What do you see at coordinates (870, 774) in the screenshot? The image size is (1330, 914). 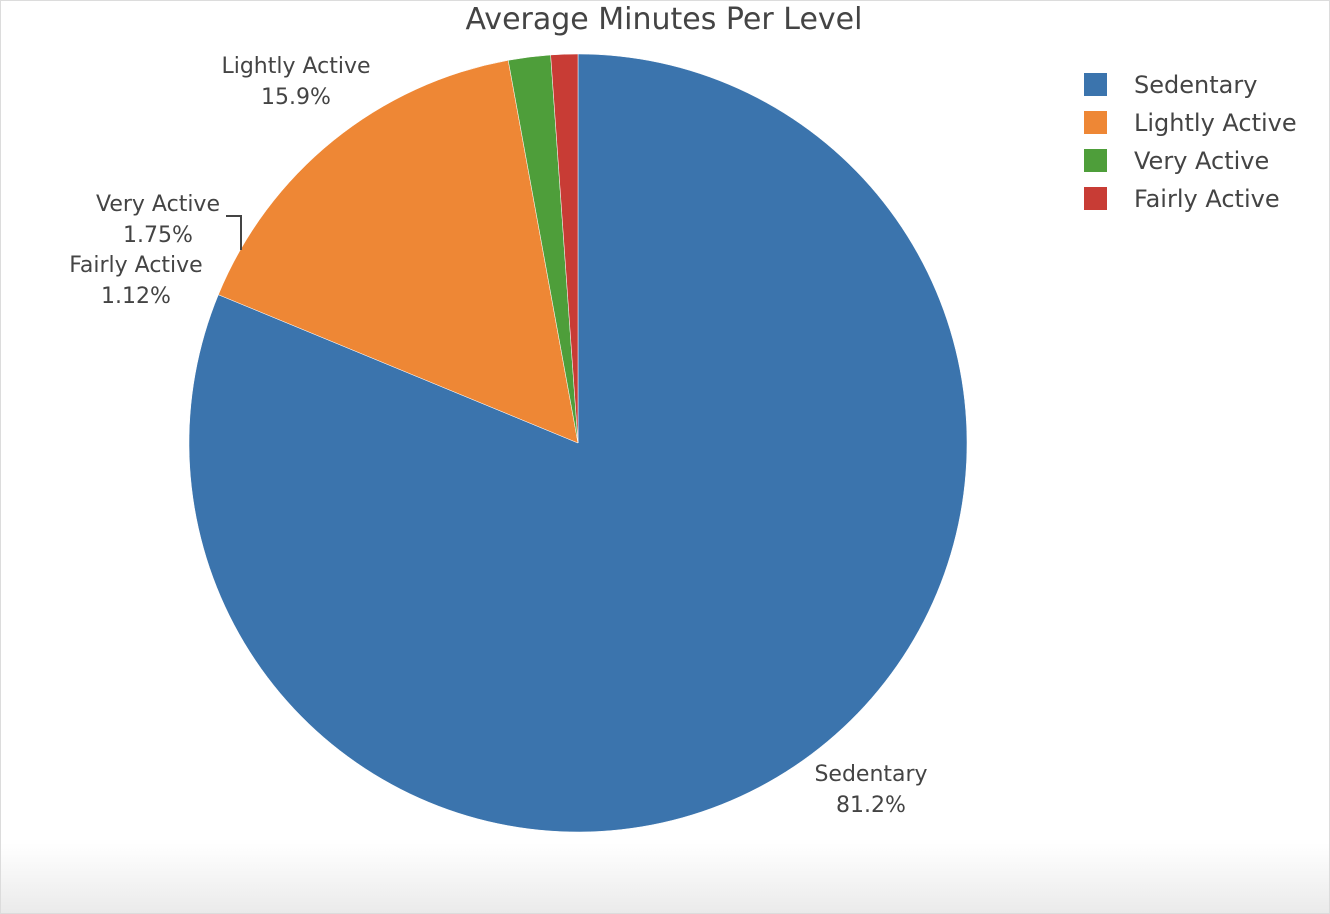 I see `slice-label-sedentary: Sedentary` at bounding box center [870, 774].